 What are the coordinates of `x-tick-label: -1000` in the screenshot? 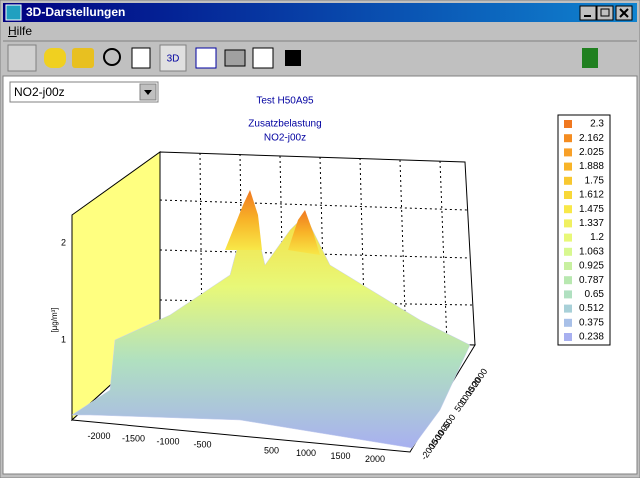 It's located at (167, 442).